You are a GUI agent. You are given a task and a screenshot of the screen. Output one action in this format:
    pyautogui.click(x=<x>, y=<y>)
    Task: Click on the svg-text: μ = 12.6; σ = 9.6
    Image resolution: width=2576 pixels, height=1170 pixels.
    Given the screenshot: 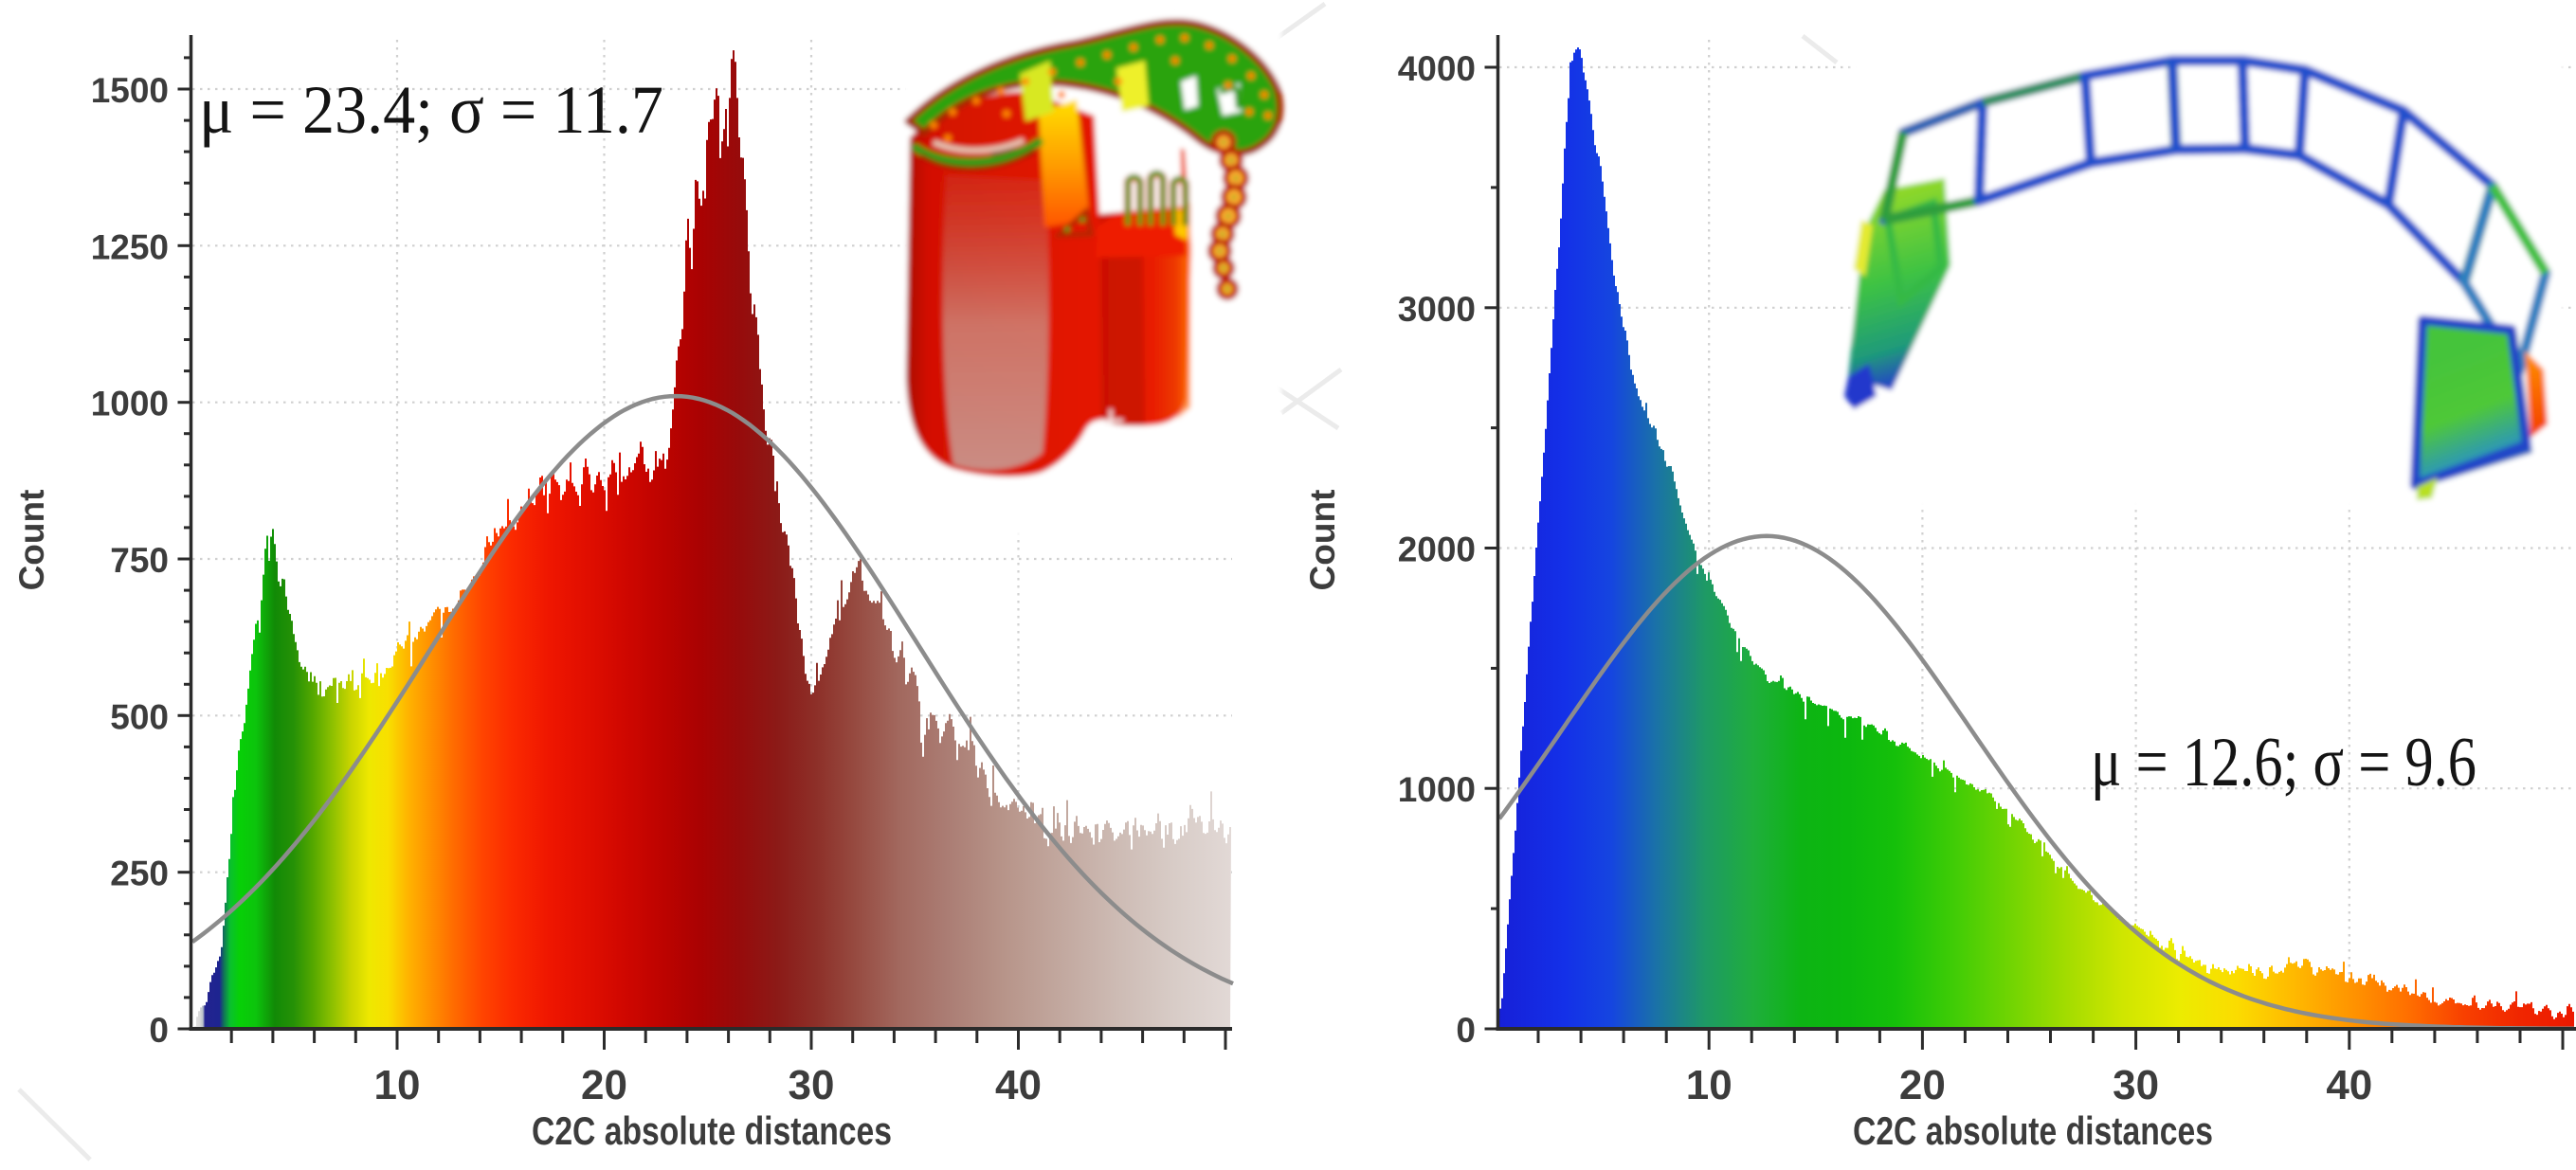 What is the action you would take?
    pyautogui.click(x=2283, y=762)
    